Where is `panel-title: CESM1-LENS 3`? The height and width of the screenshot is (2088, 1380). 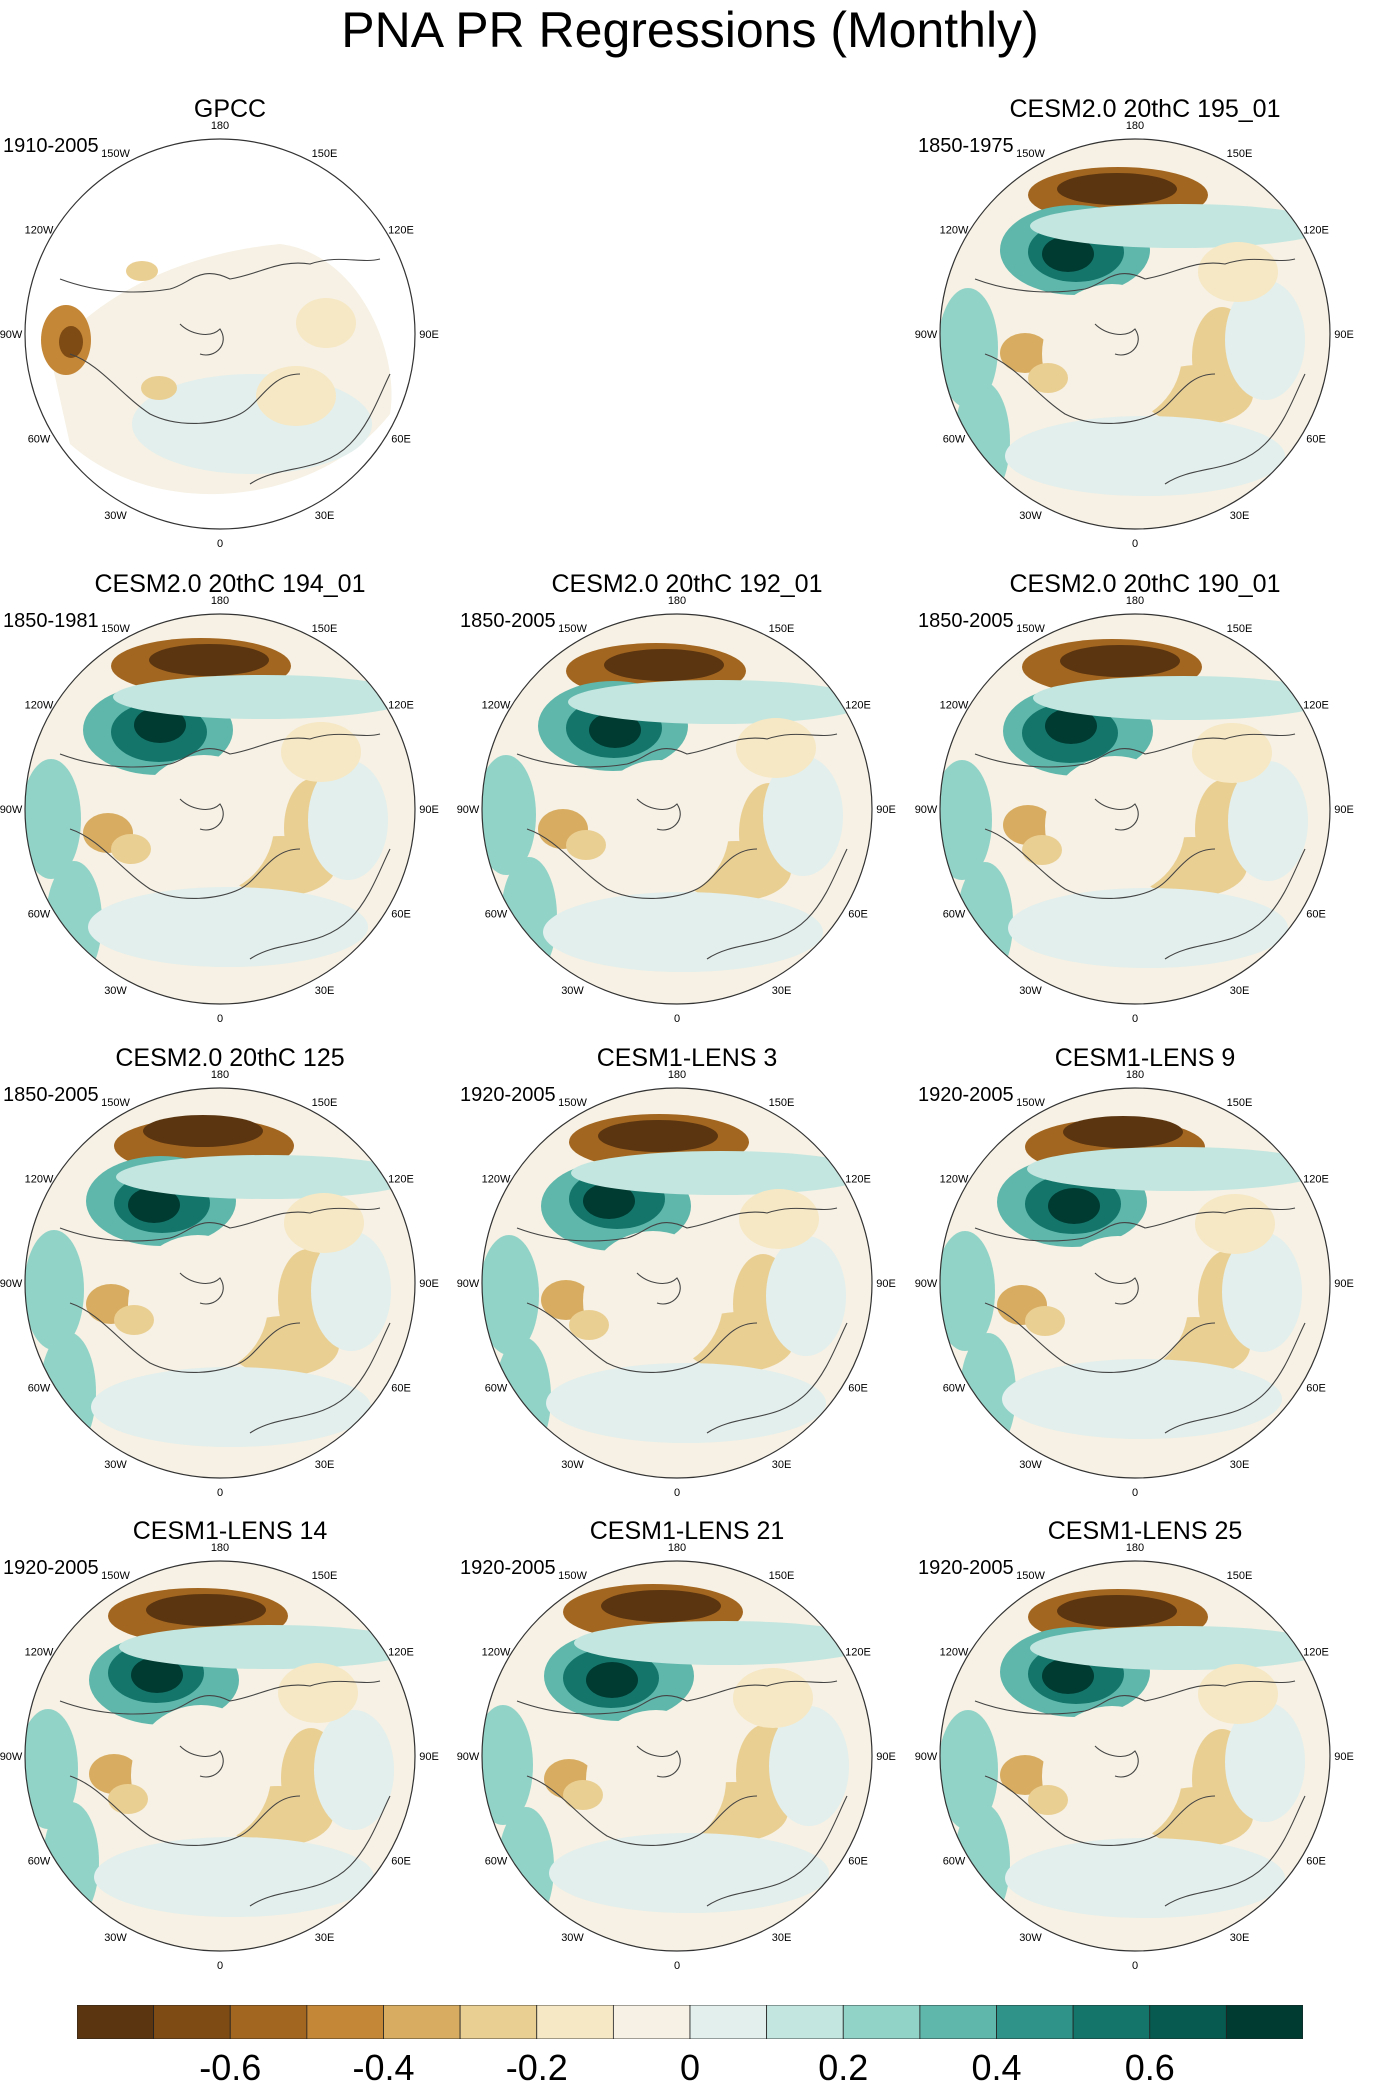
panel-title: CESM1-LENS 3 is located at coordinates (687, 1058).